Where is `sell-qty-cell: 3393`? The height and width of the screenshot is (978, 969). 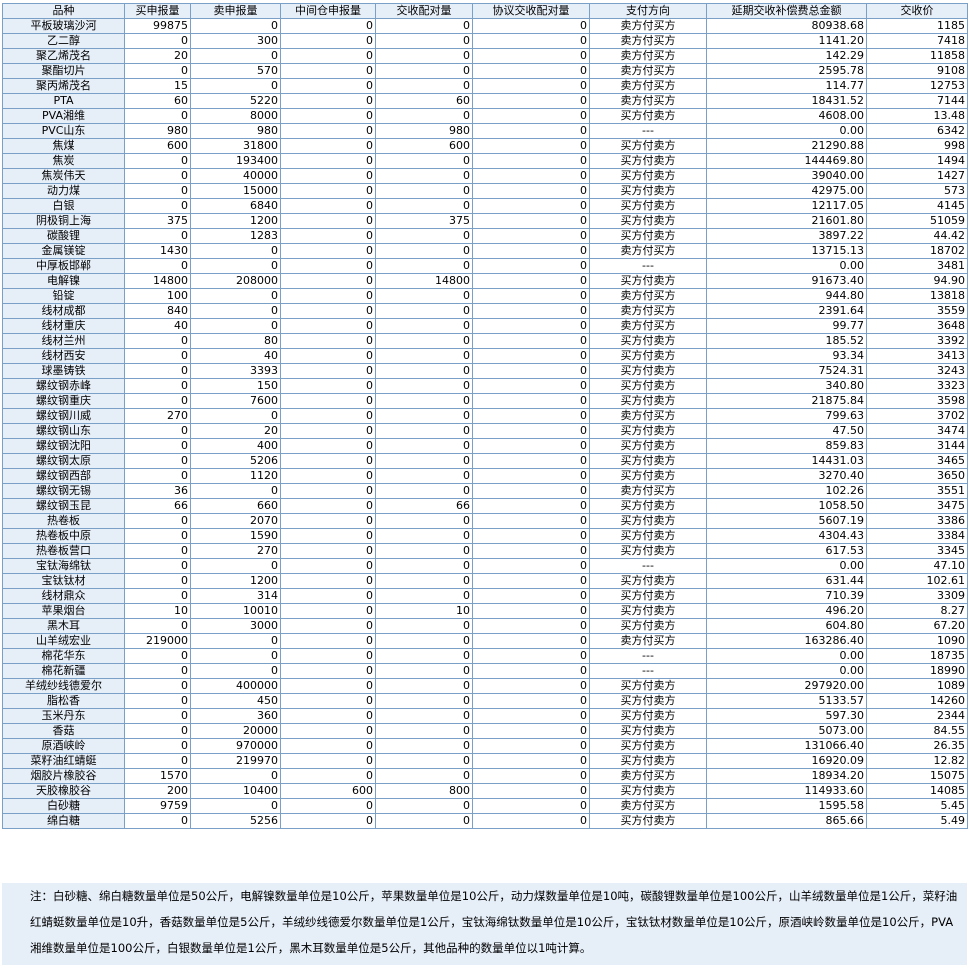
sell-qty-cell: 3393 is located at coordinates (235, 371).